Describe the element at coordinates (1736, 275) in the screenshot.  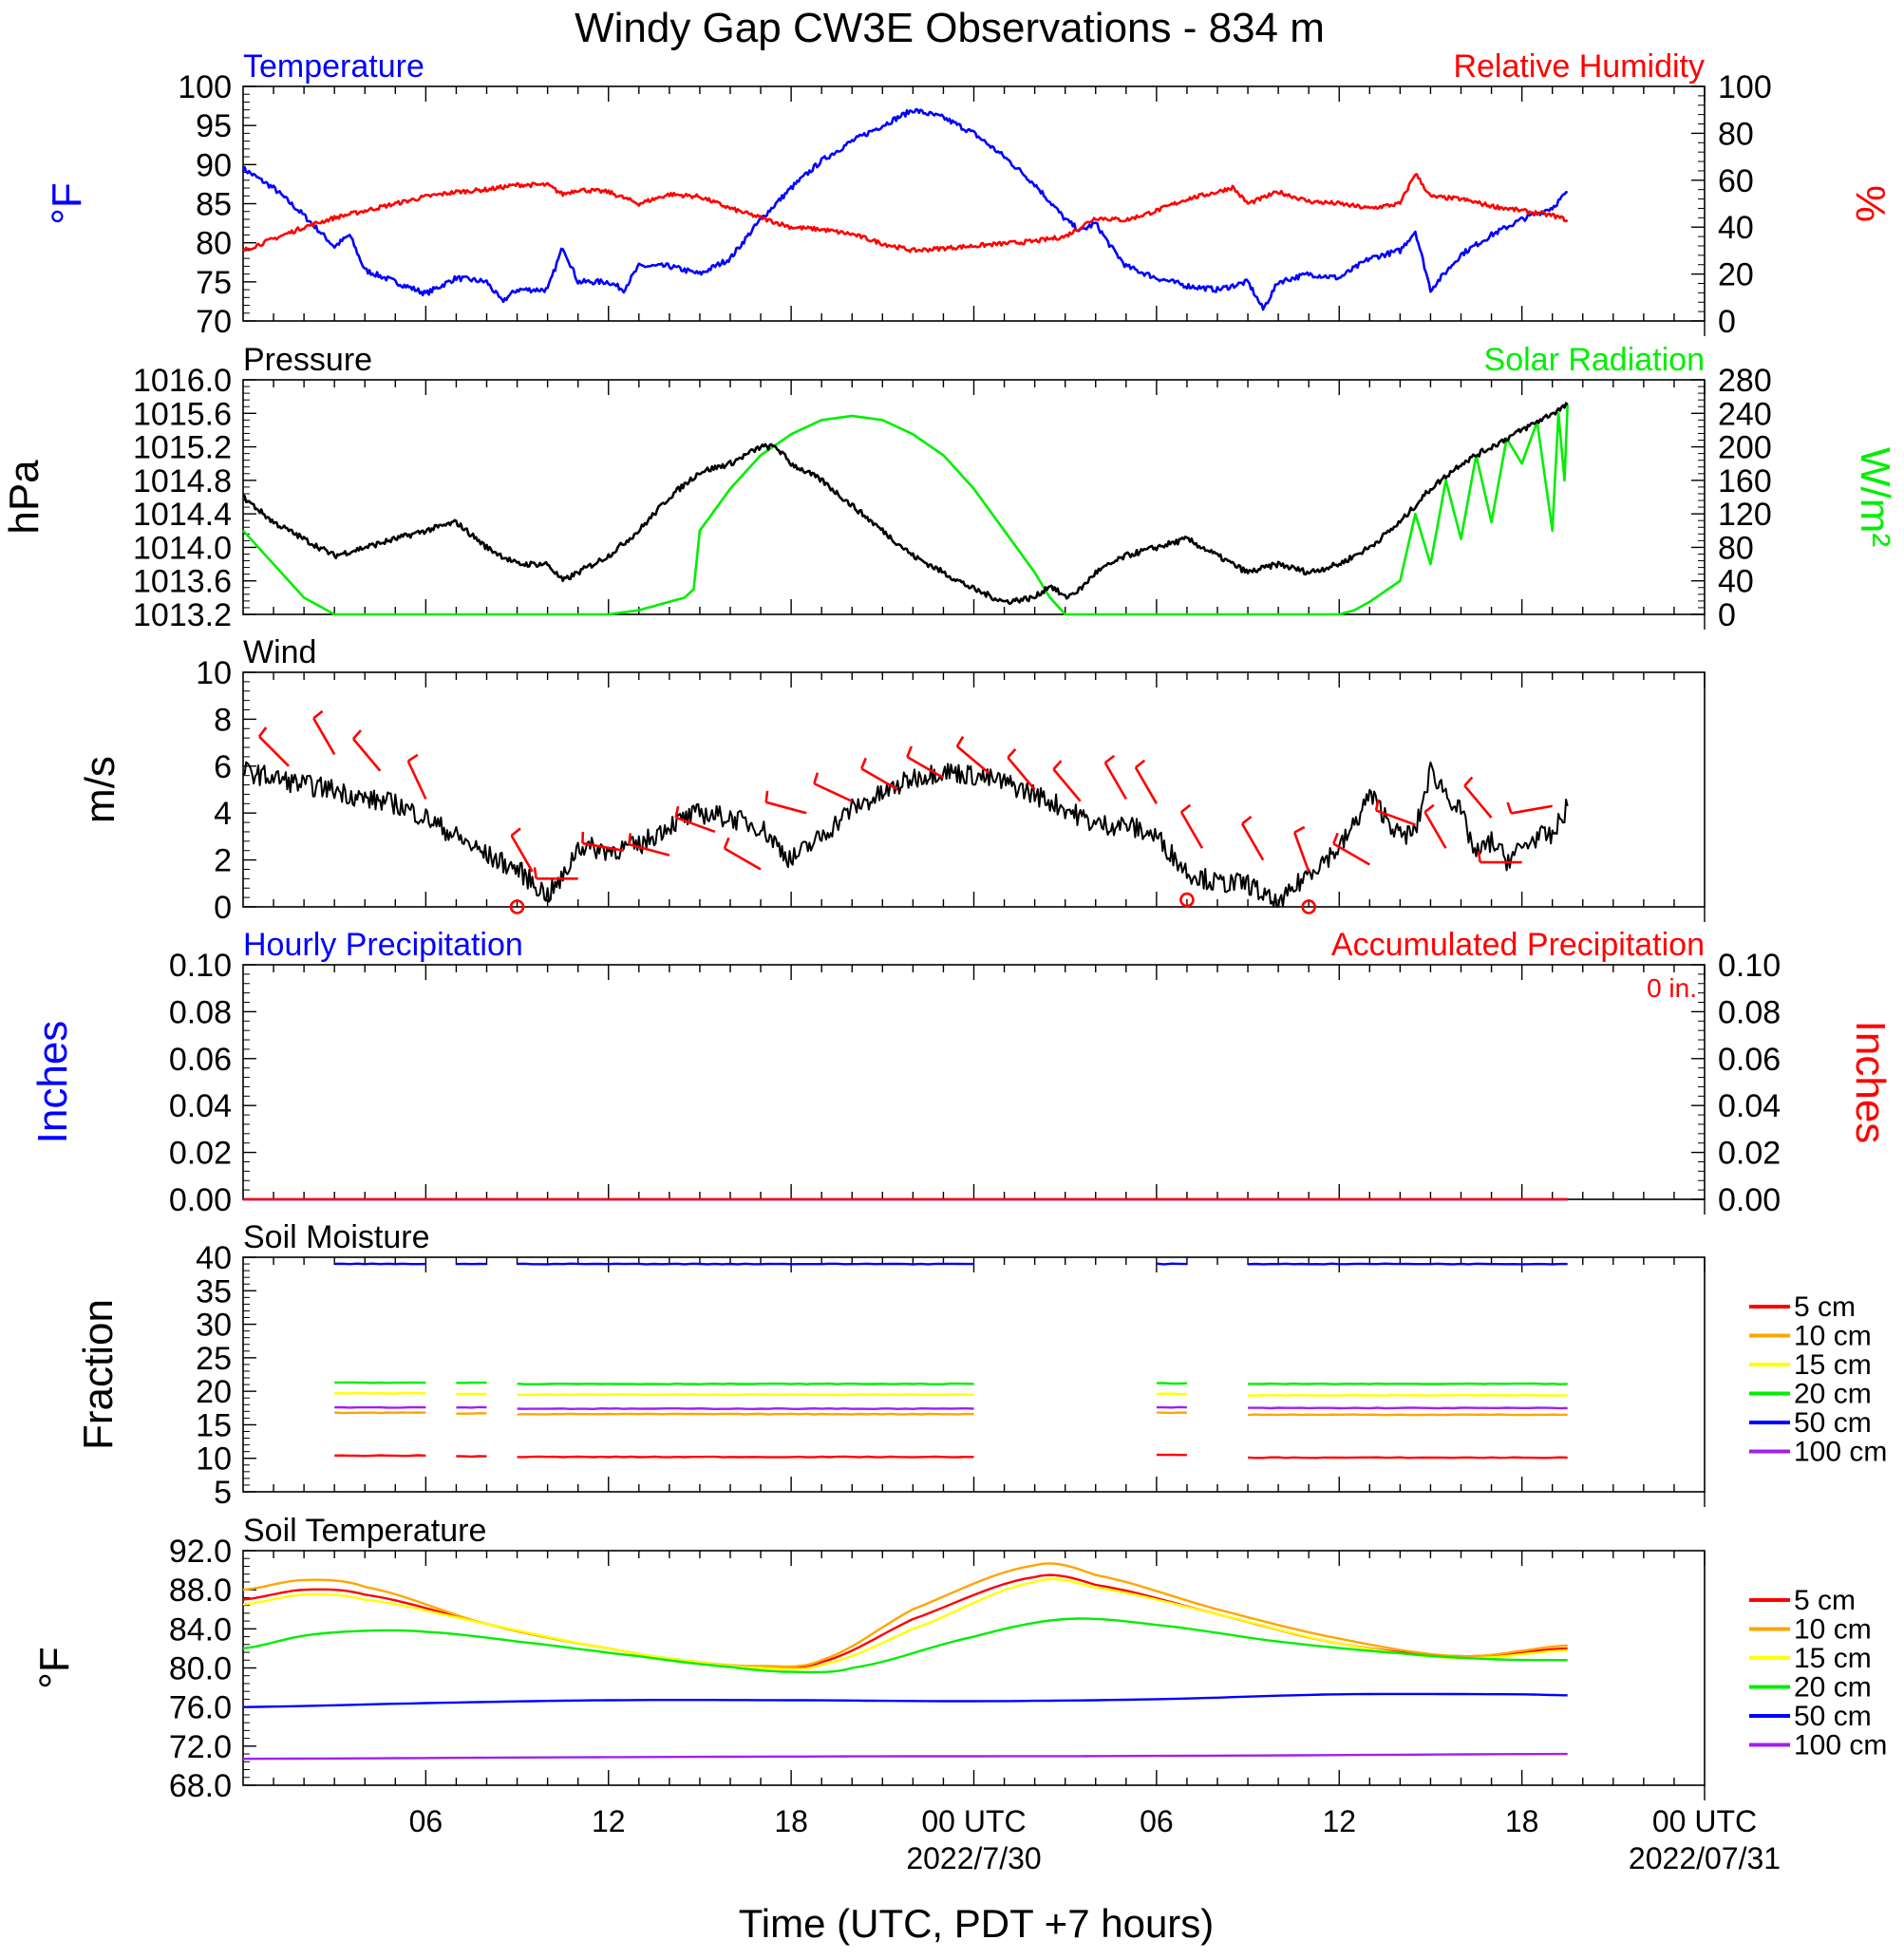
I see `y-tick-label: 20` at that location.